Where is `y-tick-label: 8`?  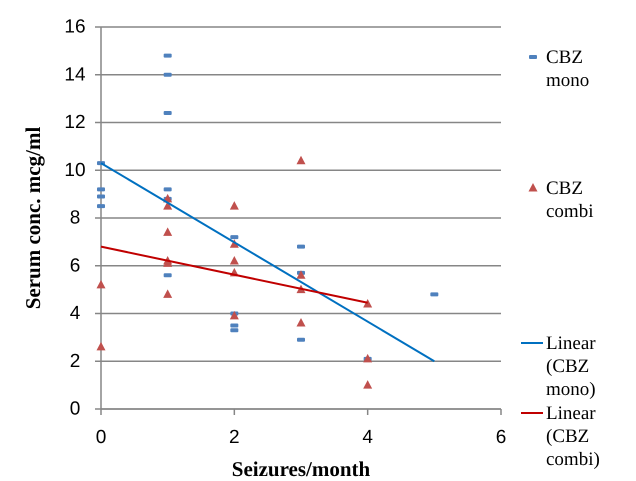 y-tick-label: 8 is located at coordinates (75, 218).